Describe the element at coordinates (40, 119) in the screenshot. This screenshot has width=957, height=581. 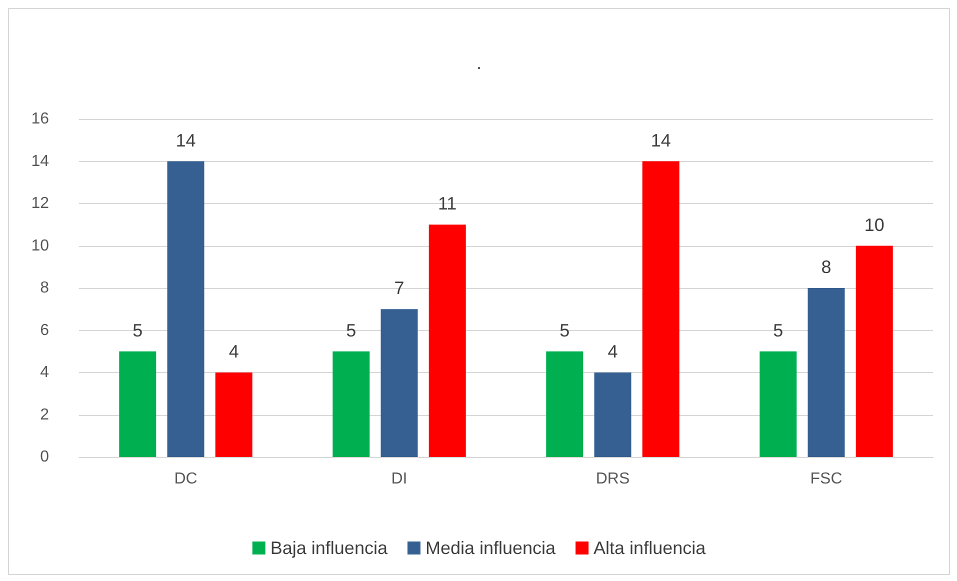
I see `y-tick-label: 16` at that location.